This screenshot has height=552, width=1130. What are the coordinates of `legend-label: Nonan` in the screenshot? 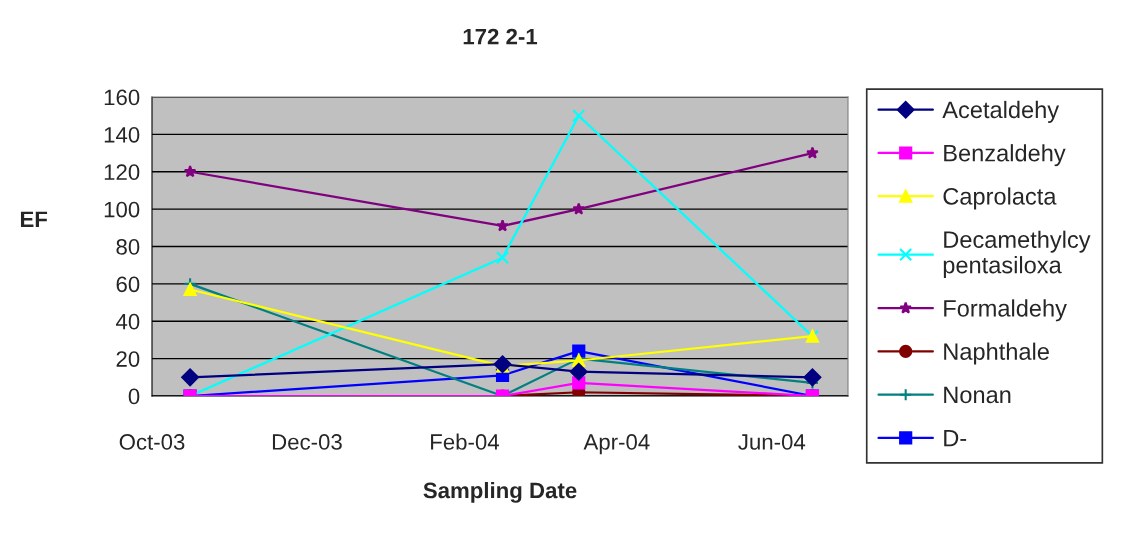 It's located at (977, 395).